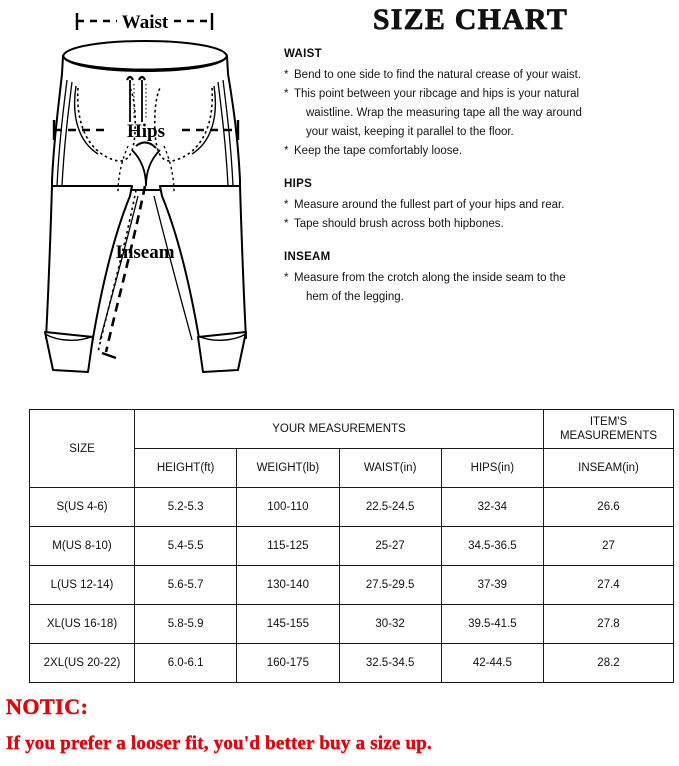 This screenshot has width=679, height=766. Describe the element at coordinates (390, 624) in the screenshot. I see `cell-waist: 30-32` at that location.